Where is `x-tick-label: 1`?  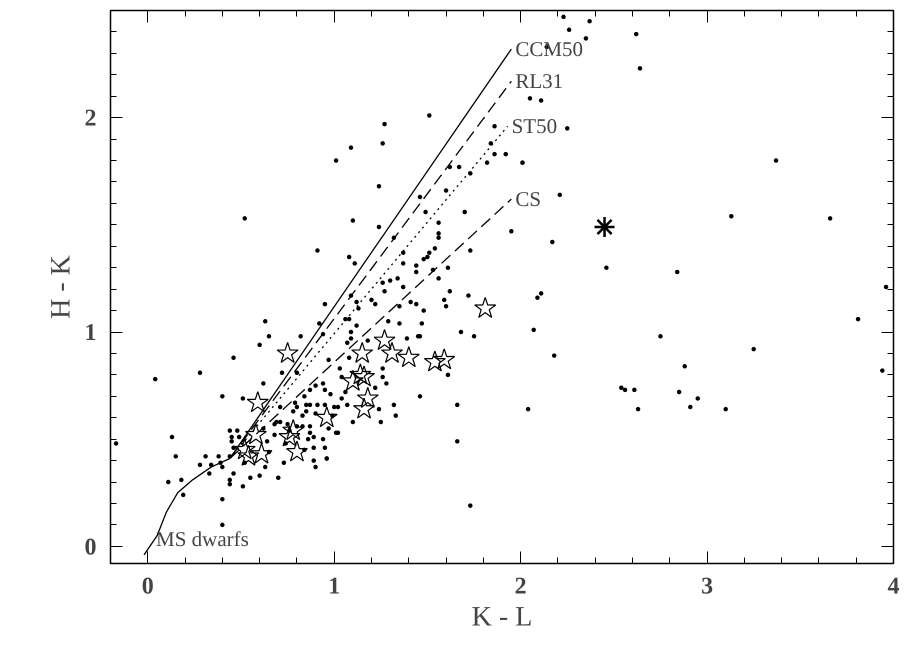 x-tick-label: 1 is located at coordinates (334, 587).